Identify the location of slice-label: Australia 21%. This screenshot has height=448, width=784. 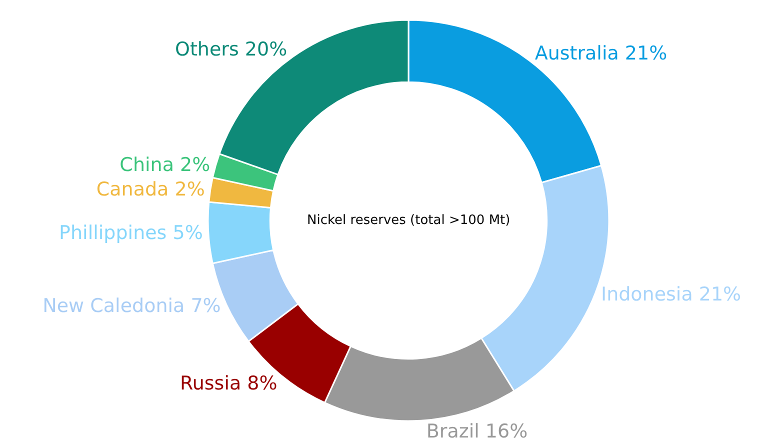
(601, 53).